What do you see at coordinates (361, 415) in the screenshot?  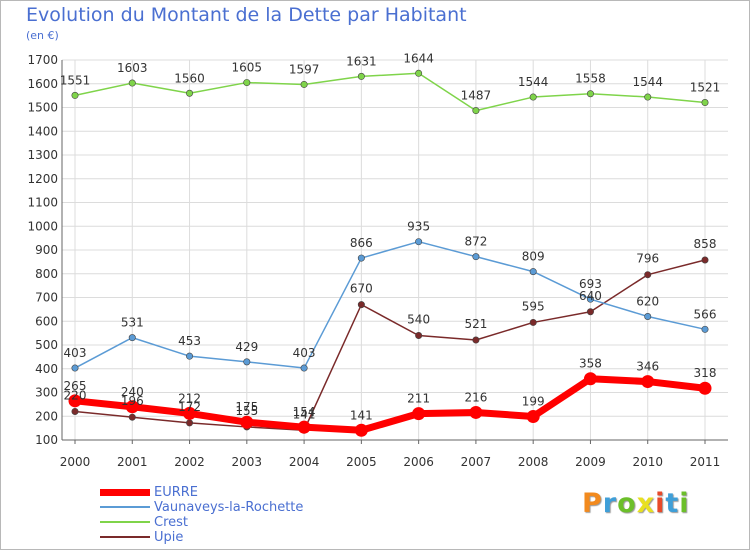 I see `data-label: 141` at bounding box center [361, 415].